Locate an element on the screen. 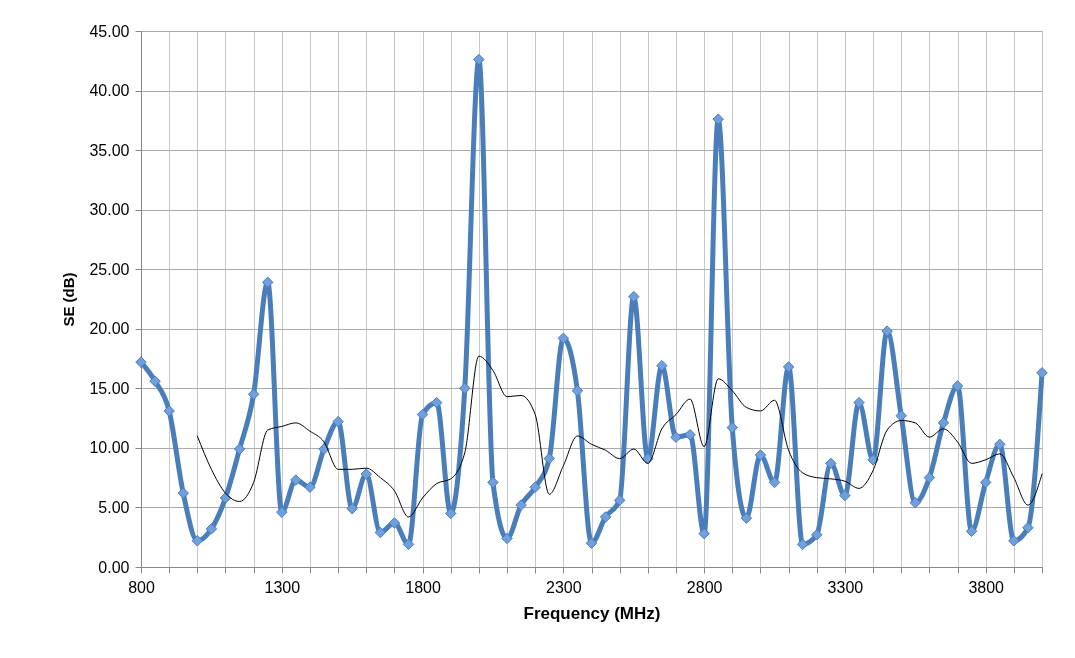 This screenshot has height=658, width=1075. y-tick-label: 30.00 is located at coordinates (109, 210).